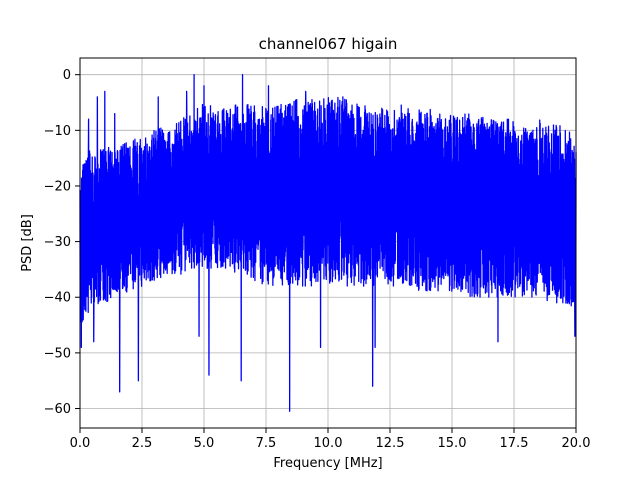 The image size is (640, 480). Describe the element at coordinates (57, 298) in the screenshot. I see `y-tick-label: −40` at that location.